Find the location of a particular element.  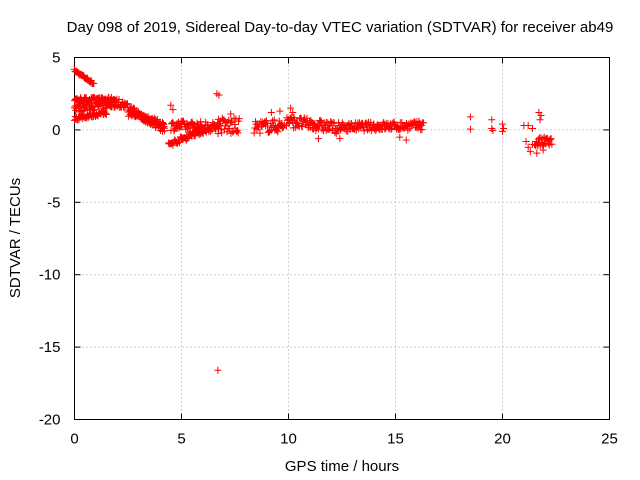

x-tick-label: 0 is located at coordinates (74, 439).